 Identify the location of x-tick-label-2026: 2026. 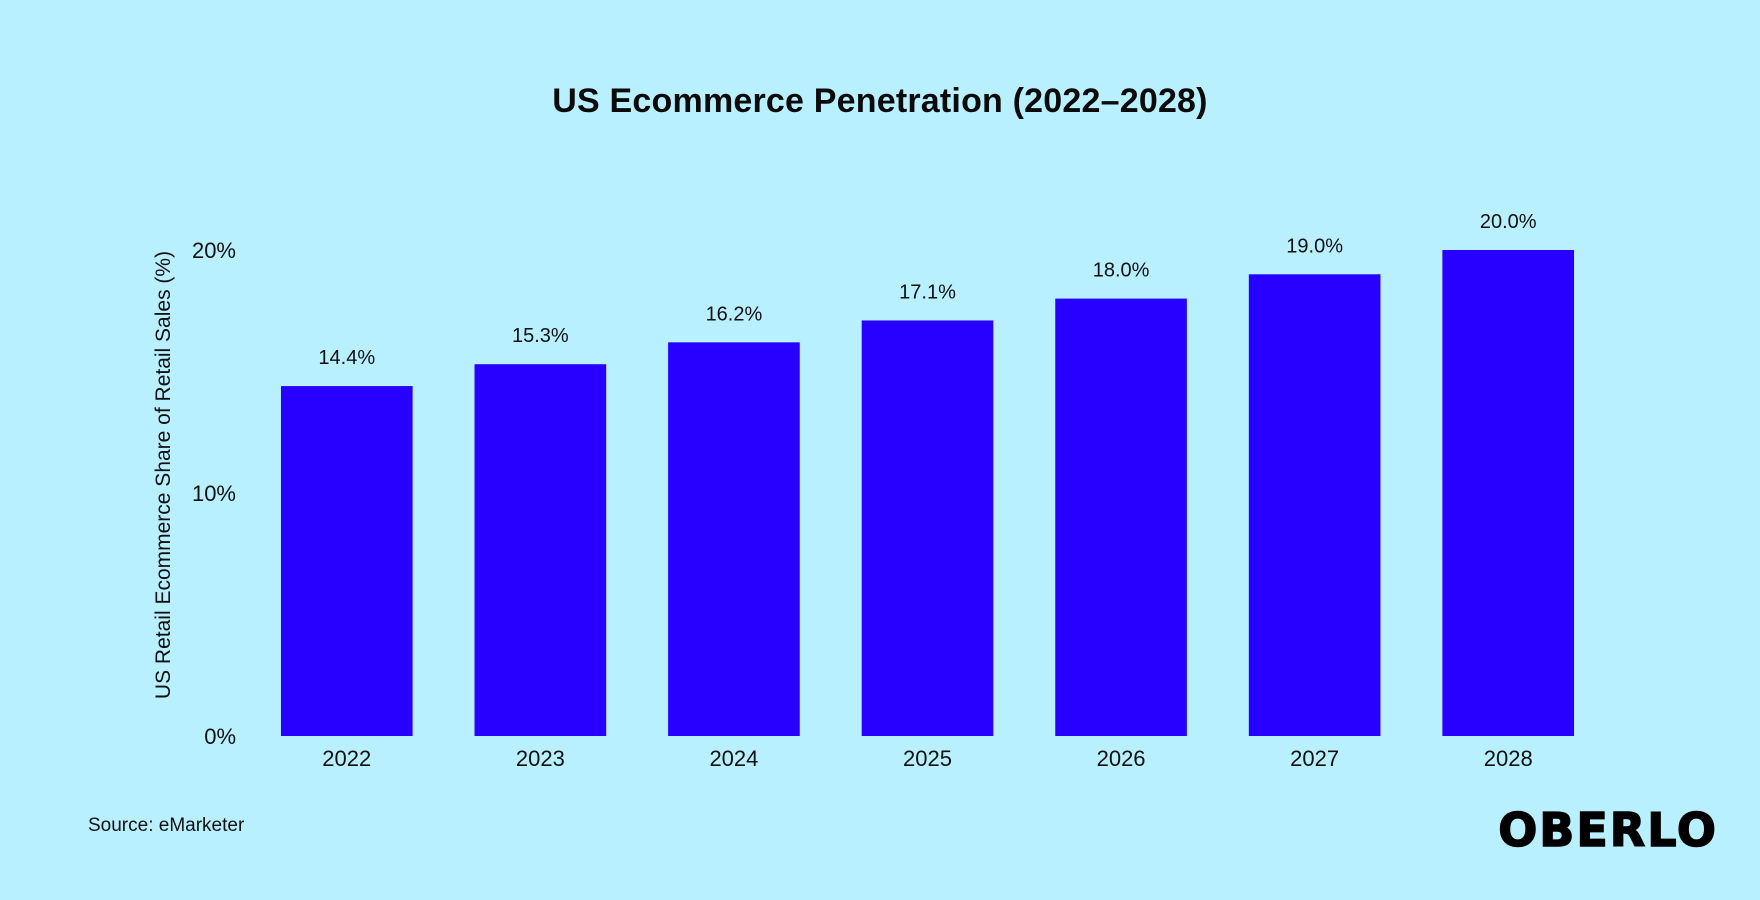
(1121, 758).